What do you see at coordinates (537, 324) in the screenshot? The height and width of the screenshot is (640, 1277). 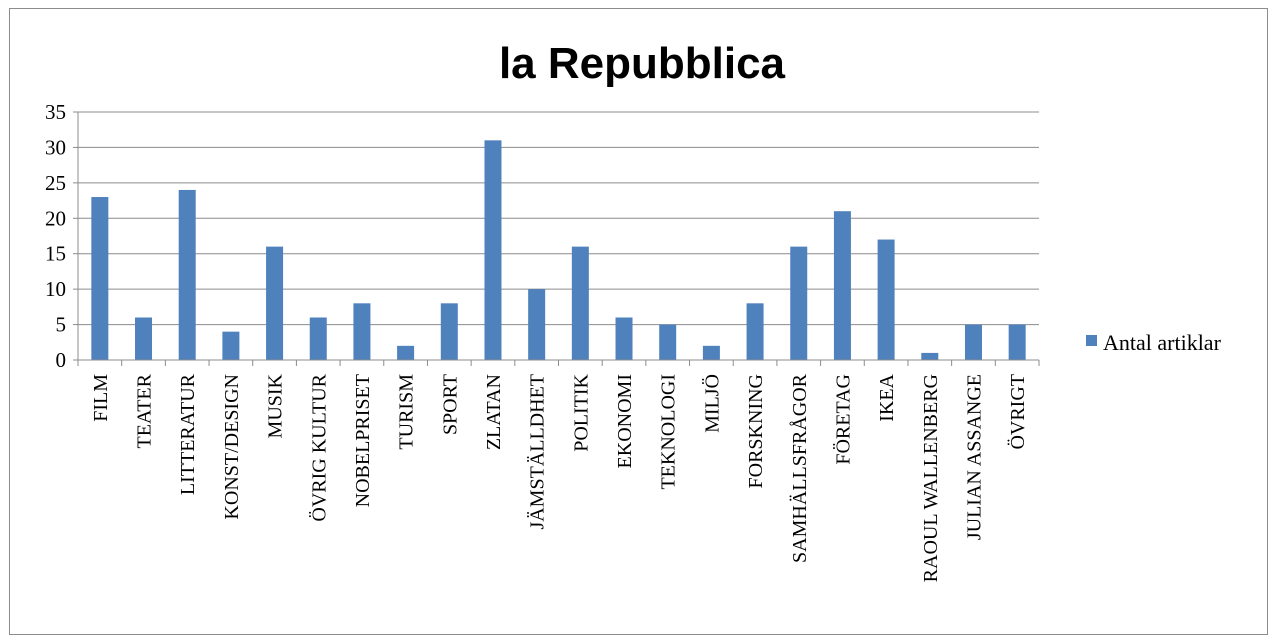 I see `bar-jämställdhet` at bounding box center [537, 324].